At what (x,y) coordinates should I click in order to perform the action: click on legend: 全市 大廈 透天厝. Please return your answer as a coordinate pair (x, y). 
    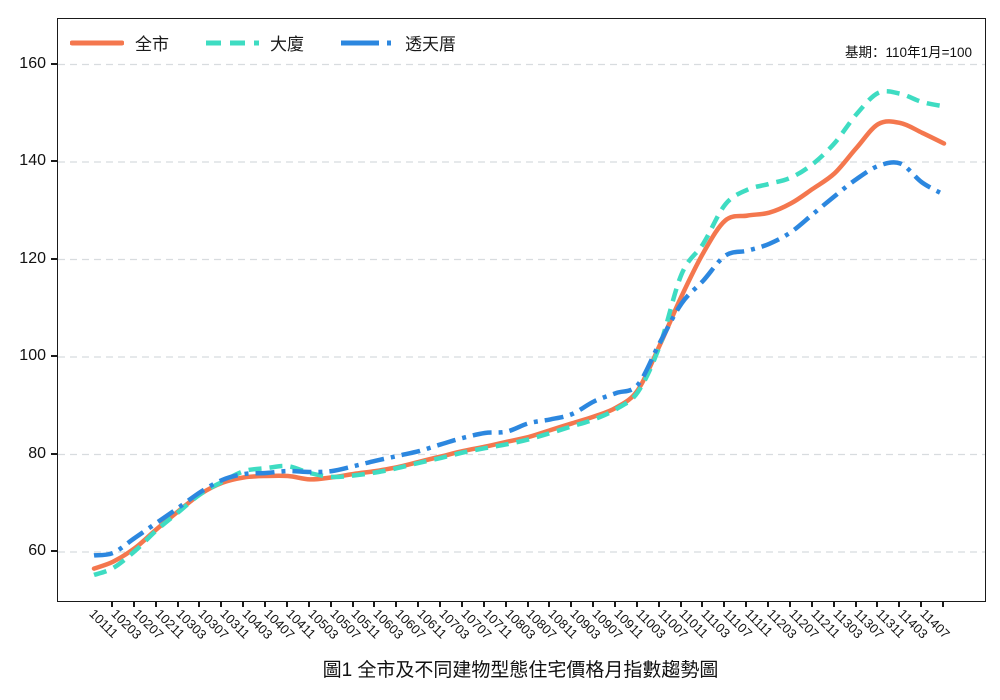
    Looking at the image, I should click on (263, 42).